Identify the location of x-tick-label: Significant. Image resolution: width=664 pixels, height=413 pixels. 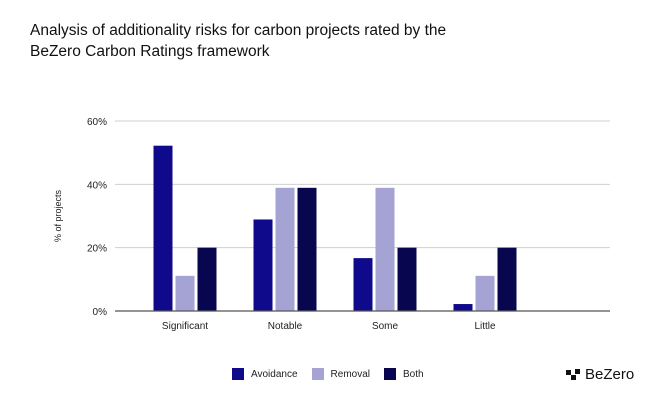
(185, 326).